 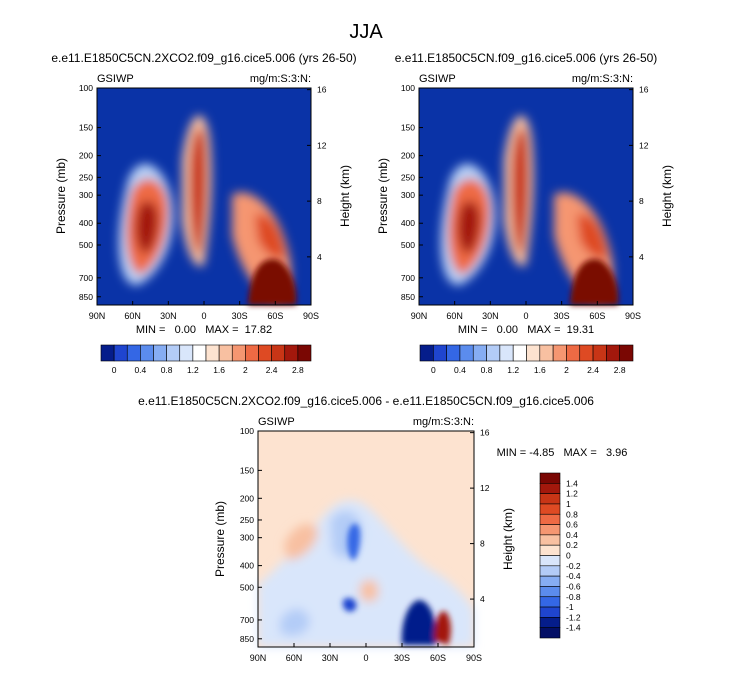 I want to click on panel-1-x-tick-label: 90S, so click(x=311, y=316).